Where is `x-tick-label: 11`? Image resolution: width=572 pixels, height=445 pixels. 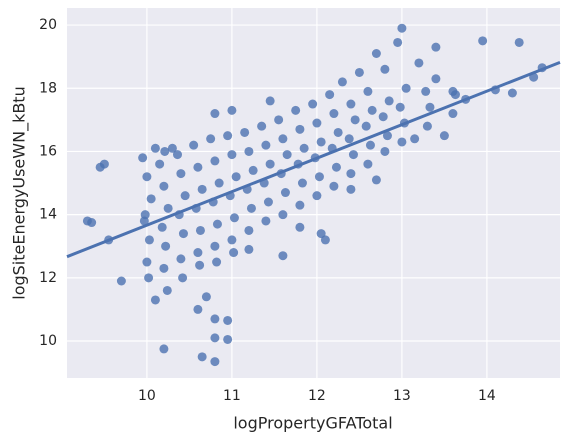 x-tick-label: 11 is located at coordinates (232, 396).